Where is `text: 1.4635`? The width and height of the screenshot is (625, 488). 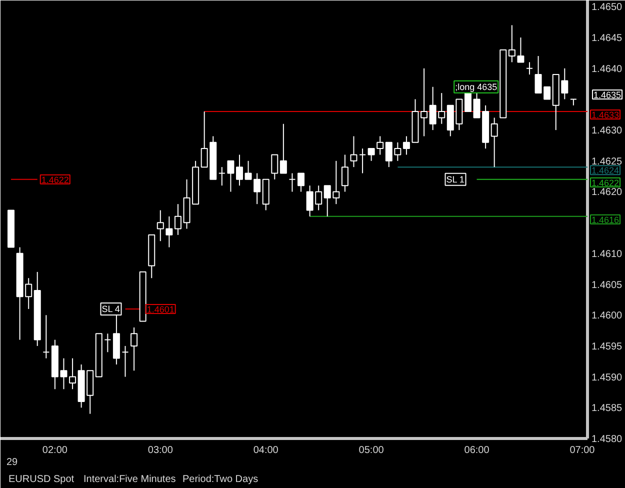
text: 1.4635 is located at coordinates (608, 95).